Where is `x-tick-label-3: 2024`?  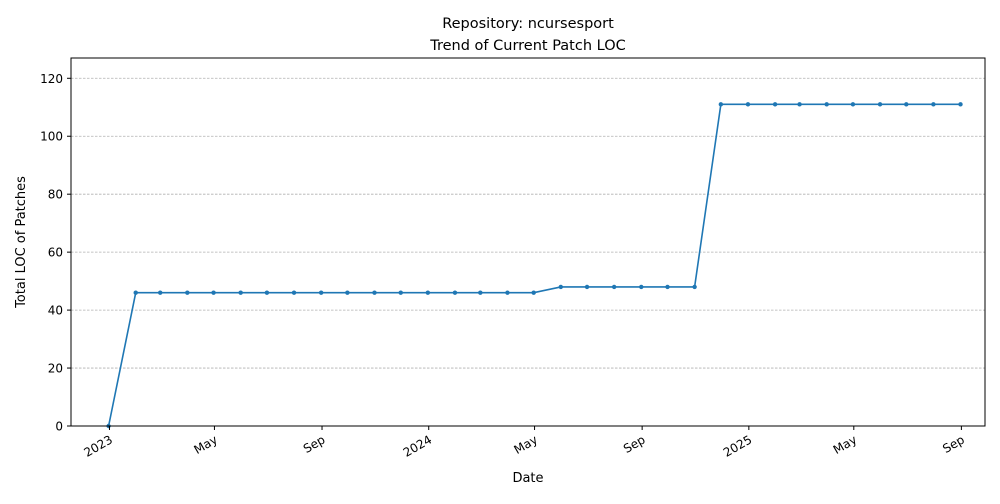 x-tick-label-3: 2024 is located at coordinates (417, 445).